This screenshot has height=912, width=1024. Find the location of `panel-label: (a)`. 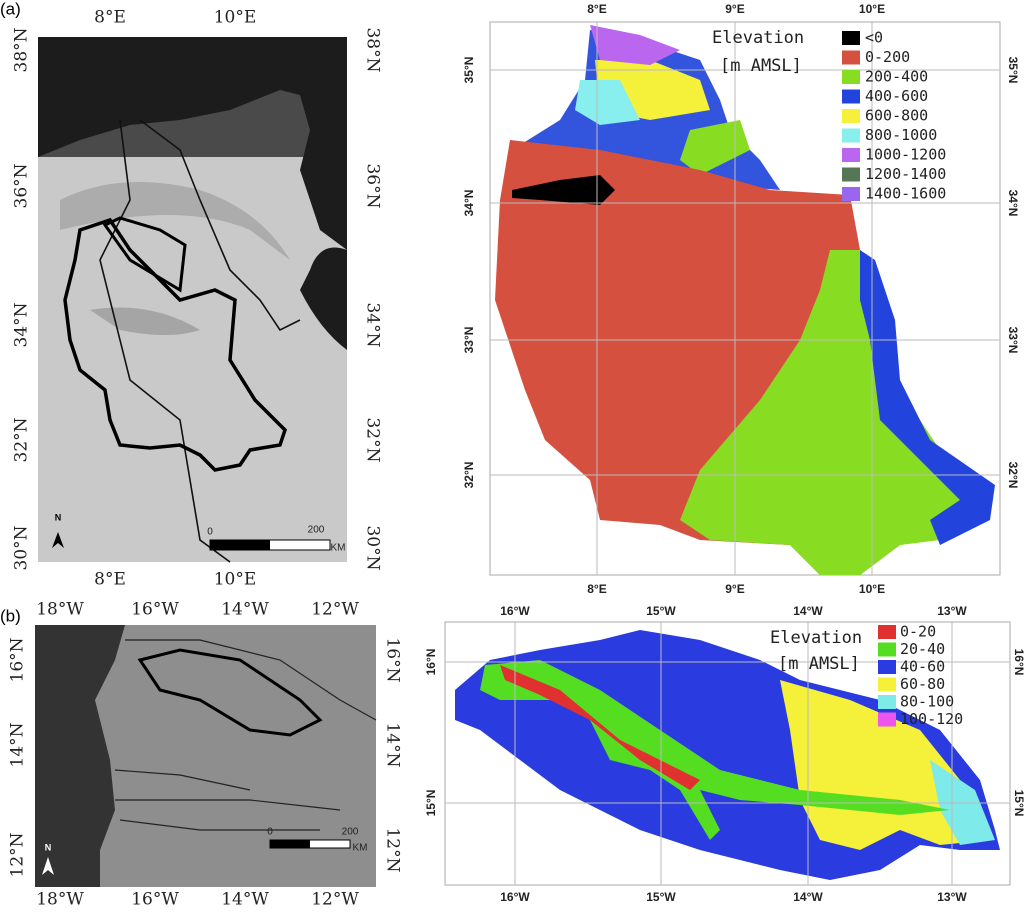

panel-label: (a) is located at coordinates (10, 9).